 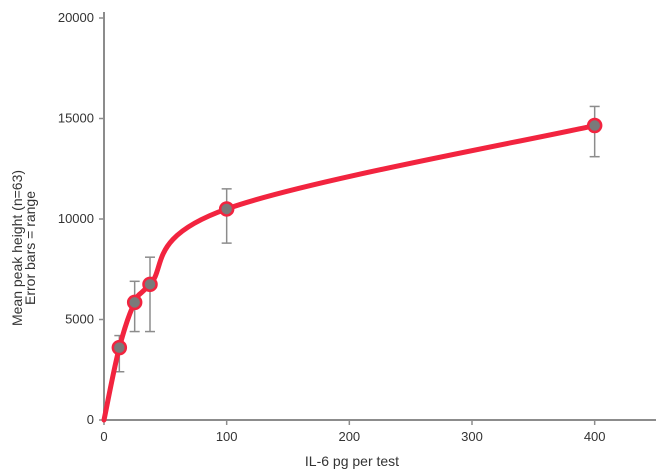 What do you see at coordinates (227, 436) in the screenshot?
I see `x-tick-label: 100` at bounding box center [227, 436].